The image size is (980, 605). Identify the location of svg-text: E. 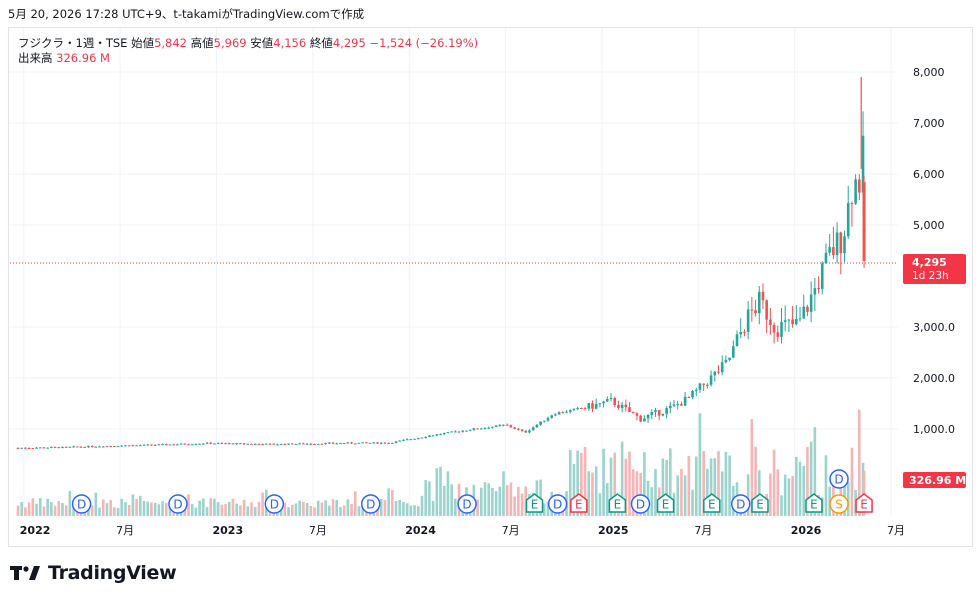
(535, 505).